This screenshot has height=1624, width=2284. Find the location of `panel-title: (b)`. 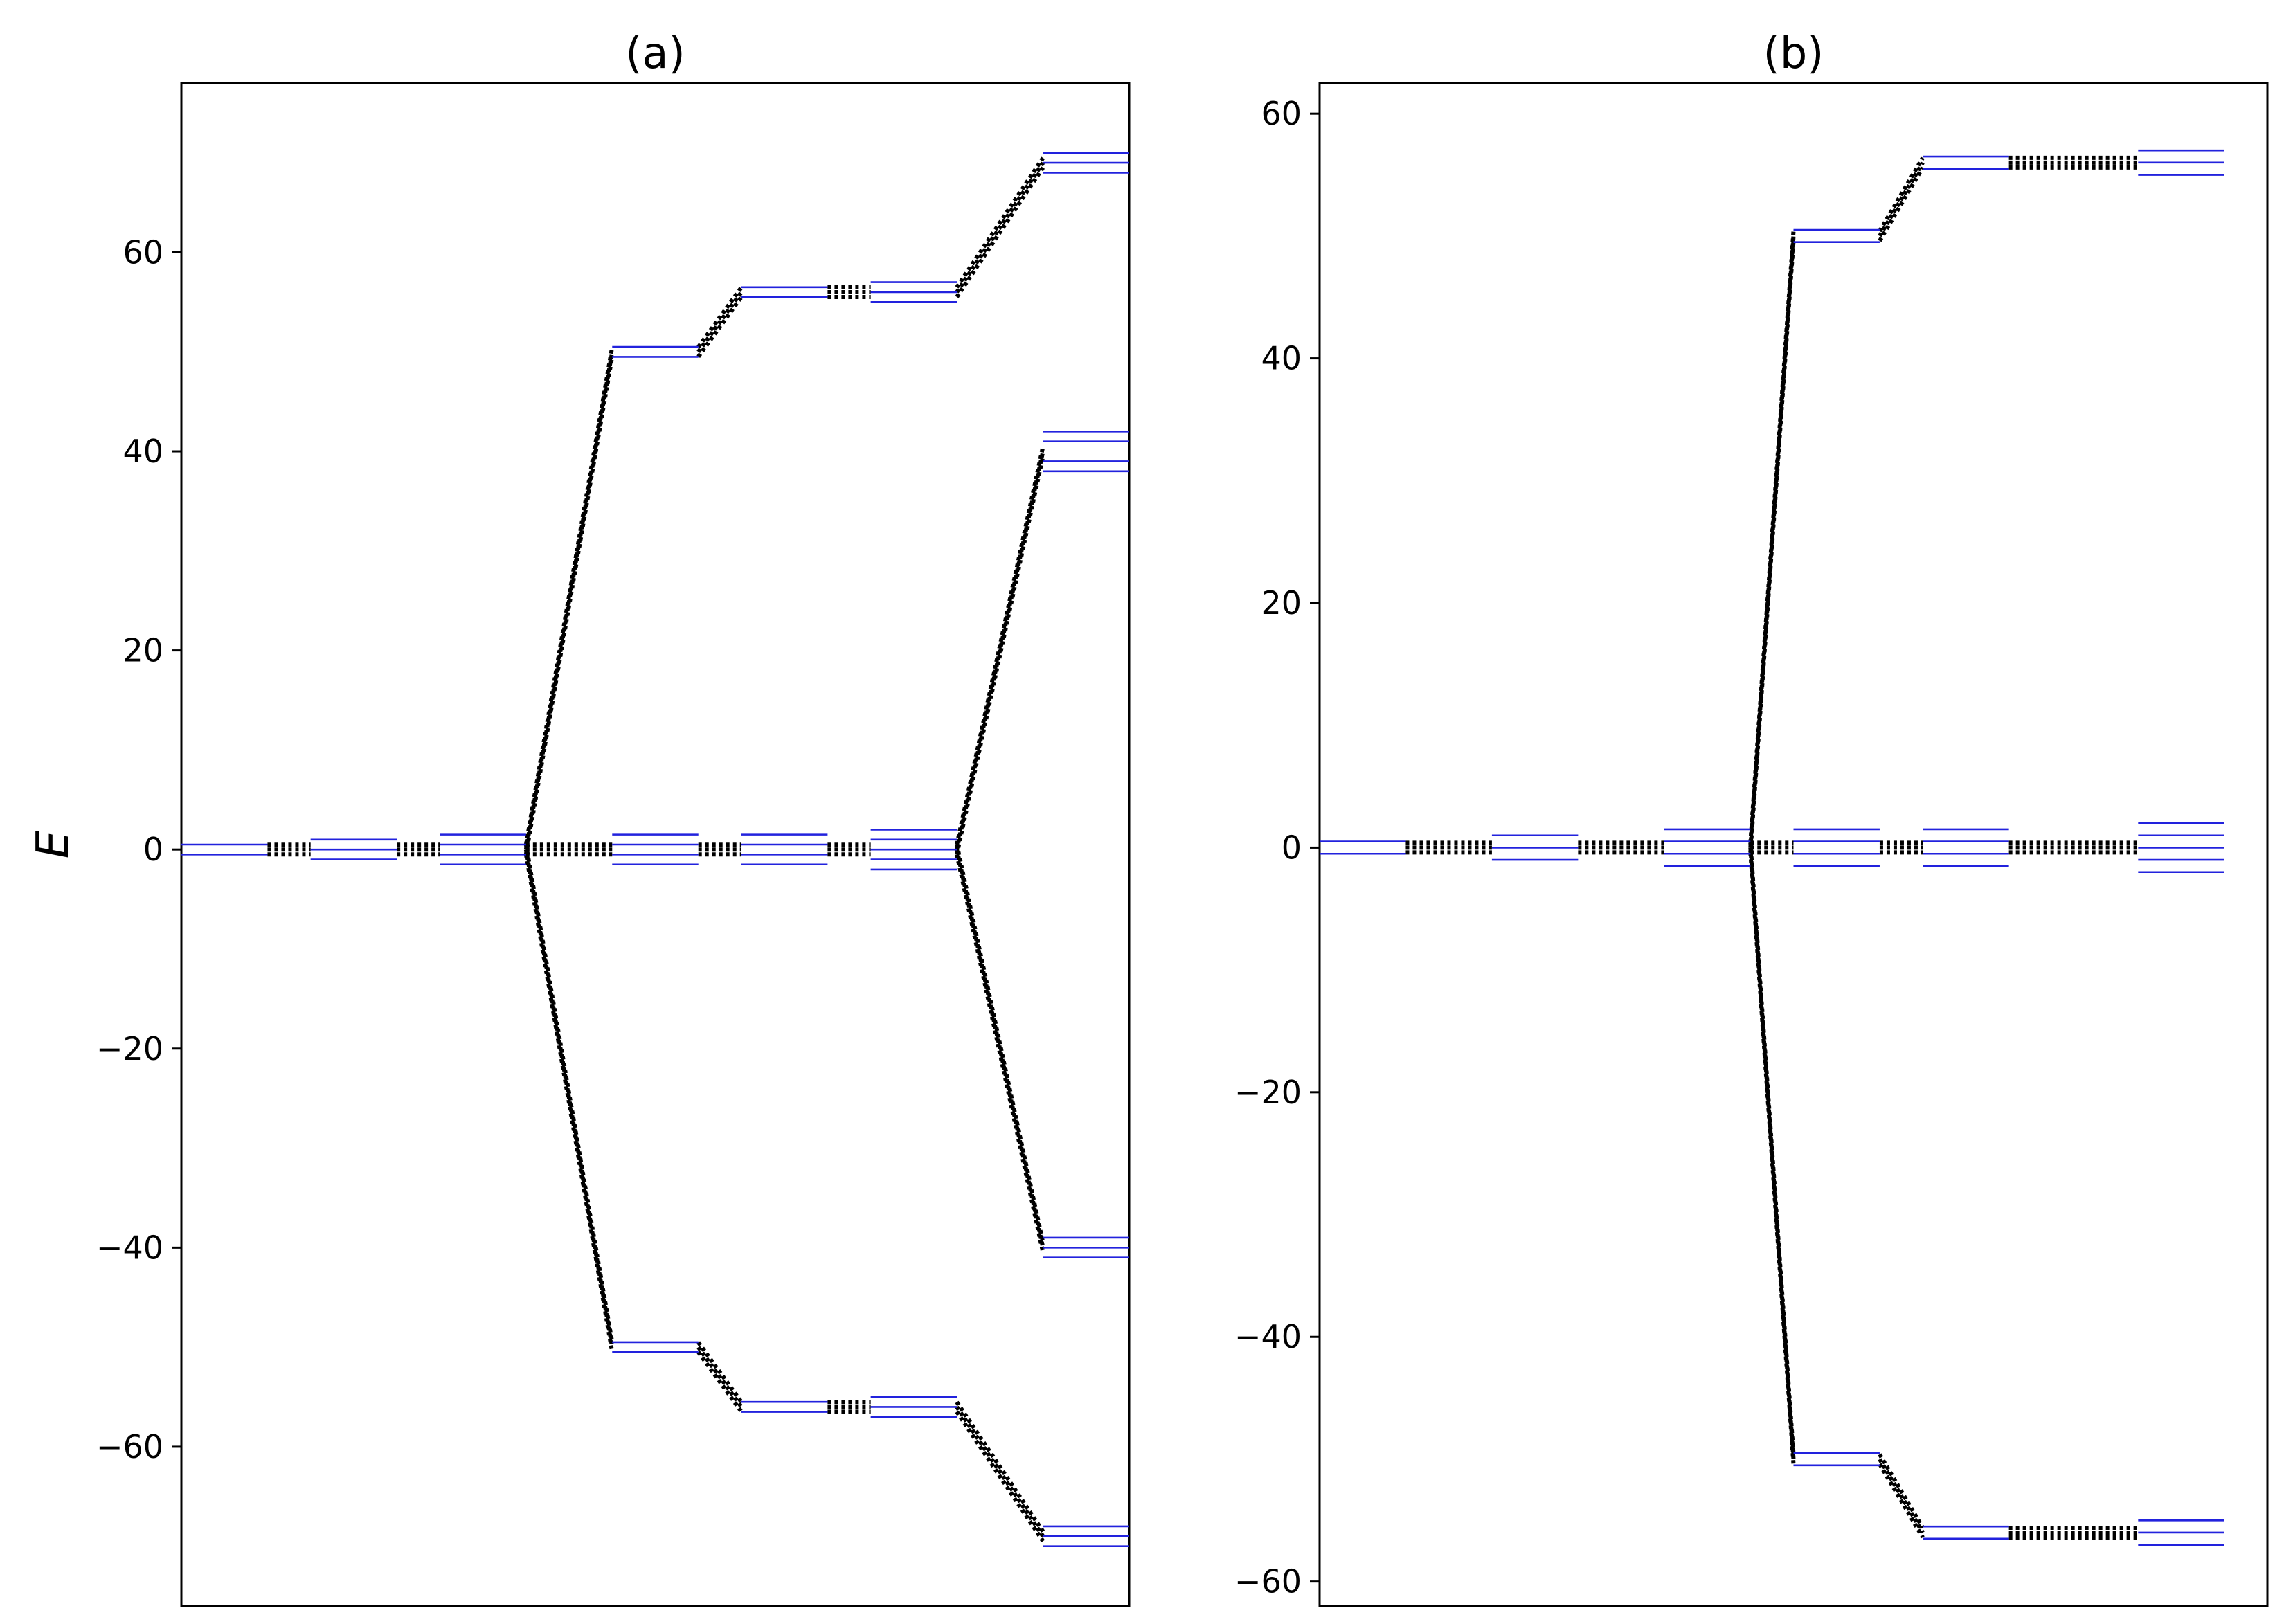

panel-title: (b) is located at coordinates (1794, 53).